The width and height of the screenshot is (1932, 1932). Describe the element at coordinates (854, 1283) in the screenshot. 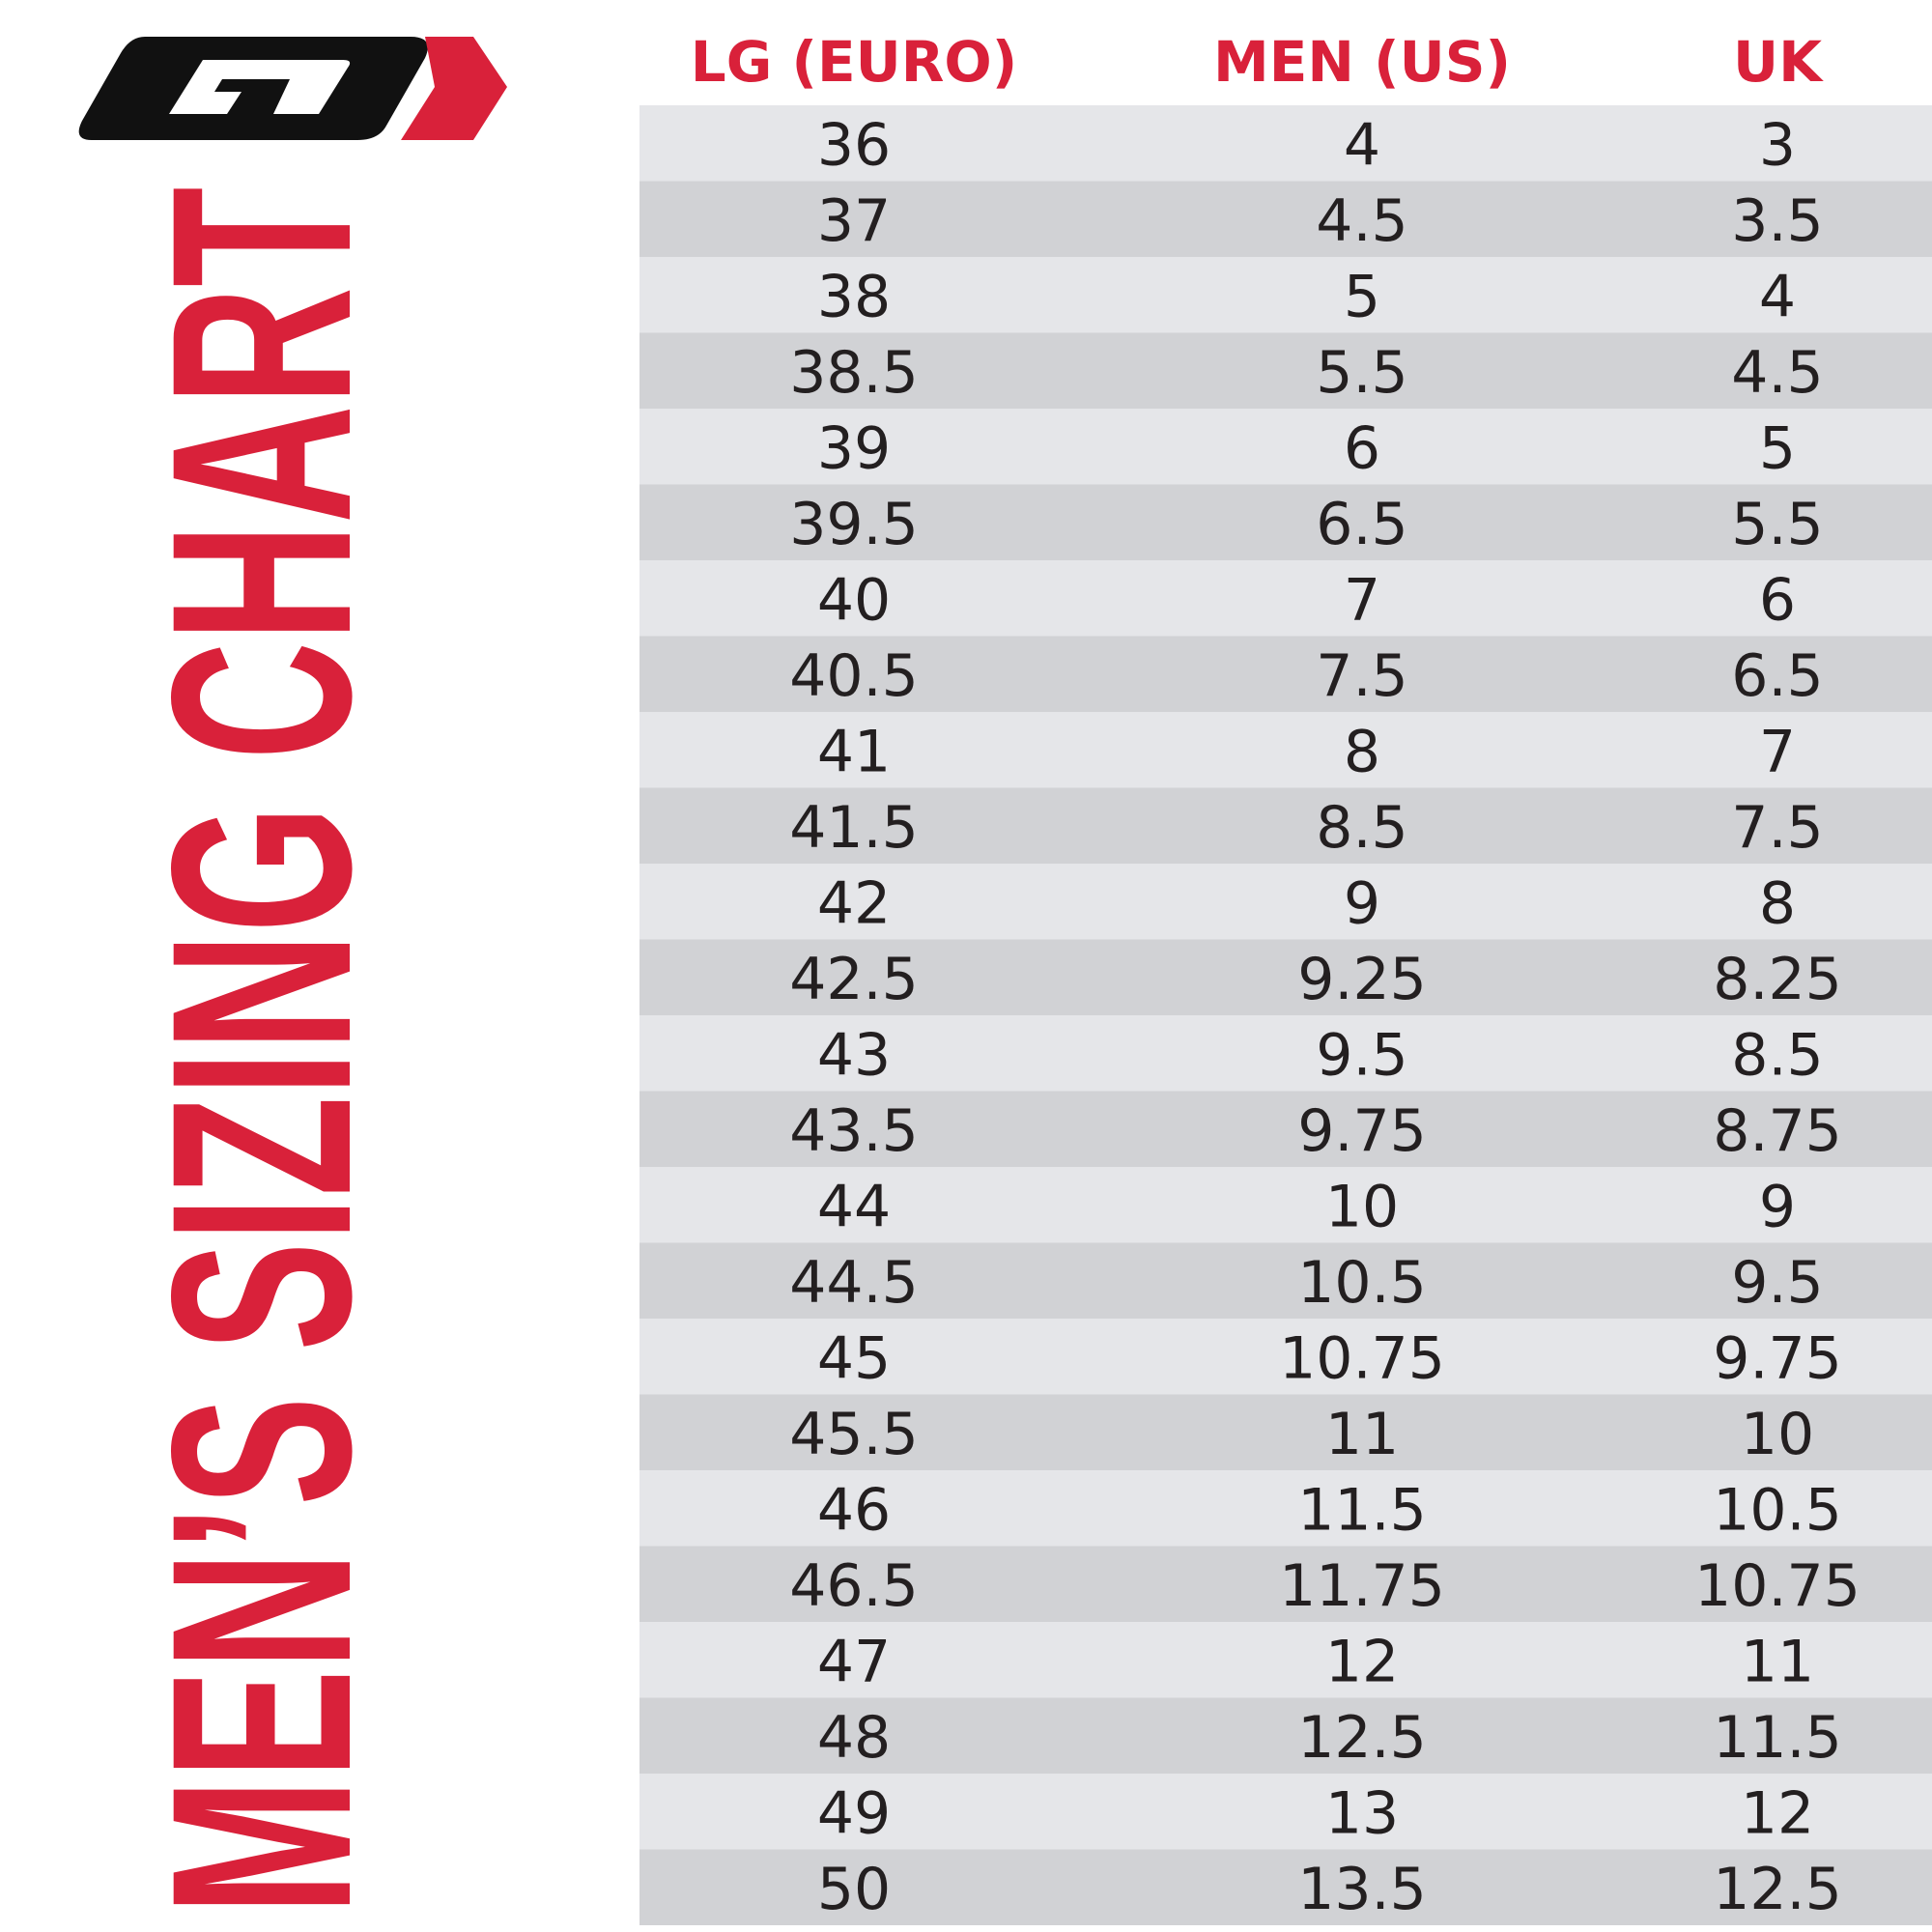

I see `cell: 44.5` at that location.